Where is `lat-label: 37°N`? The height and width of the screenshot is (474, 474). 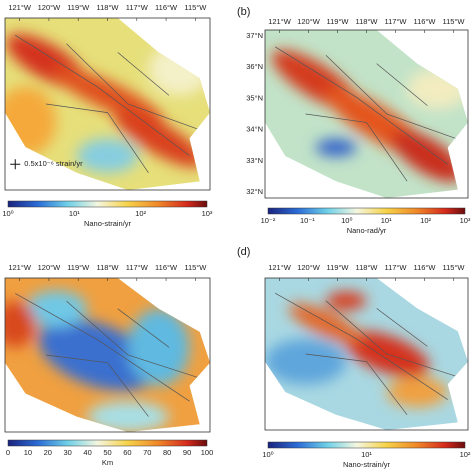
lat-label: 37°N is located at coordinates (254, 35).